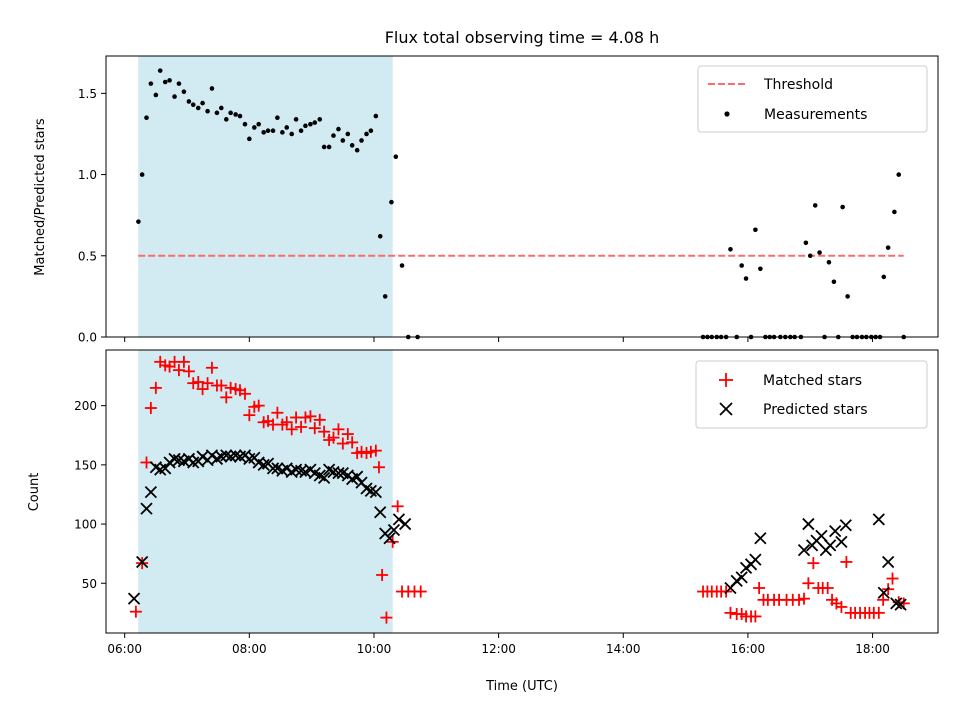 This screenshot has height=720, width=960. What do you see at coordinates (748, 649) in the screenshot?
I see `x-tick-label: 16:00` at bounding box center [748, 649].